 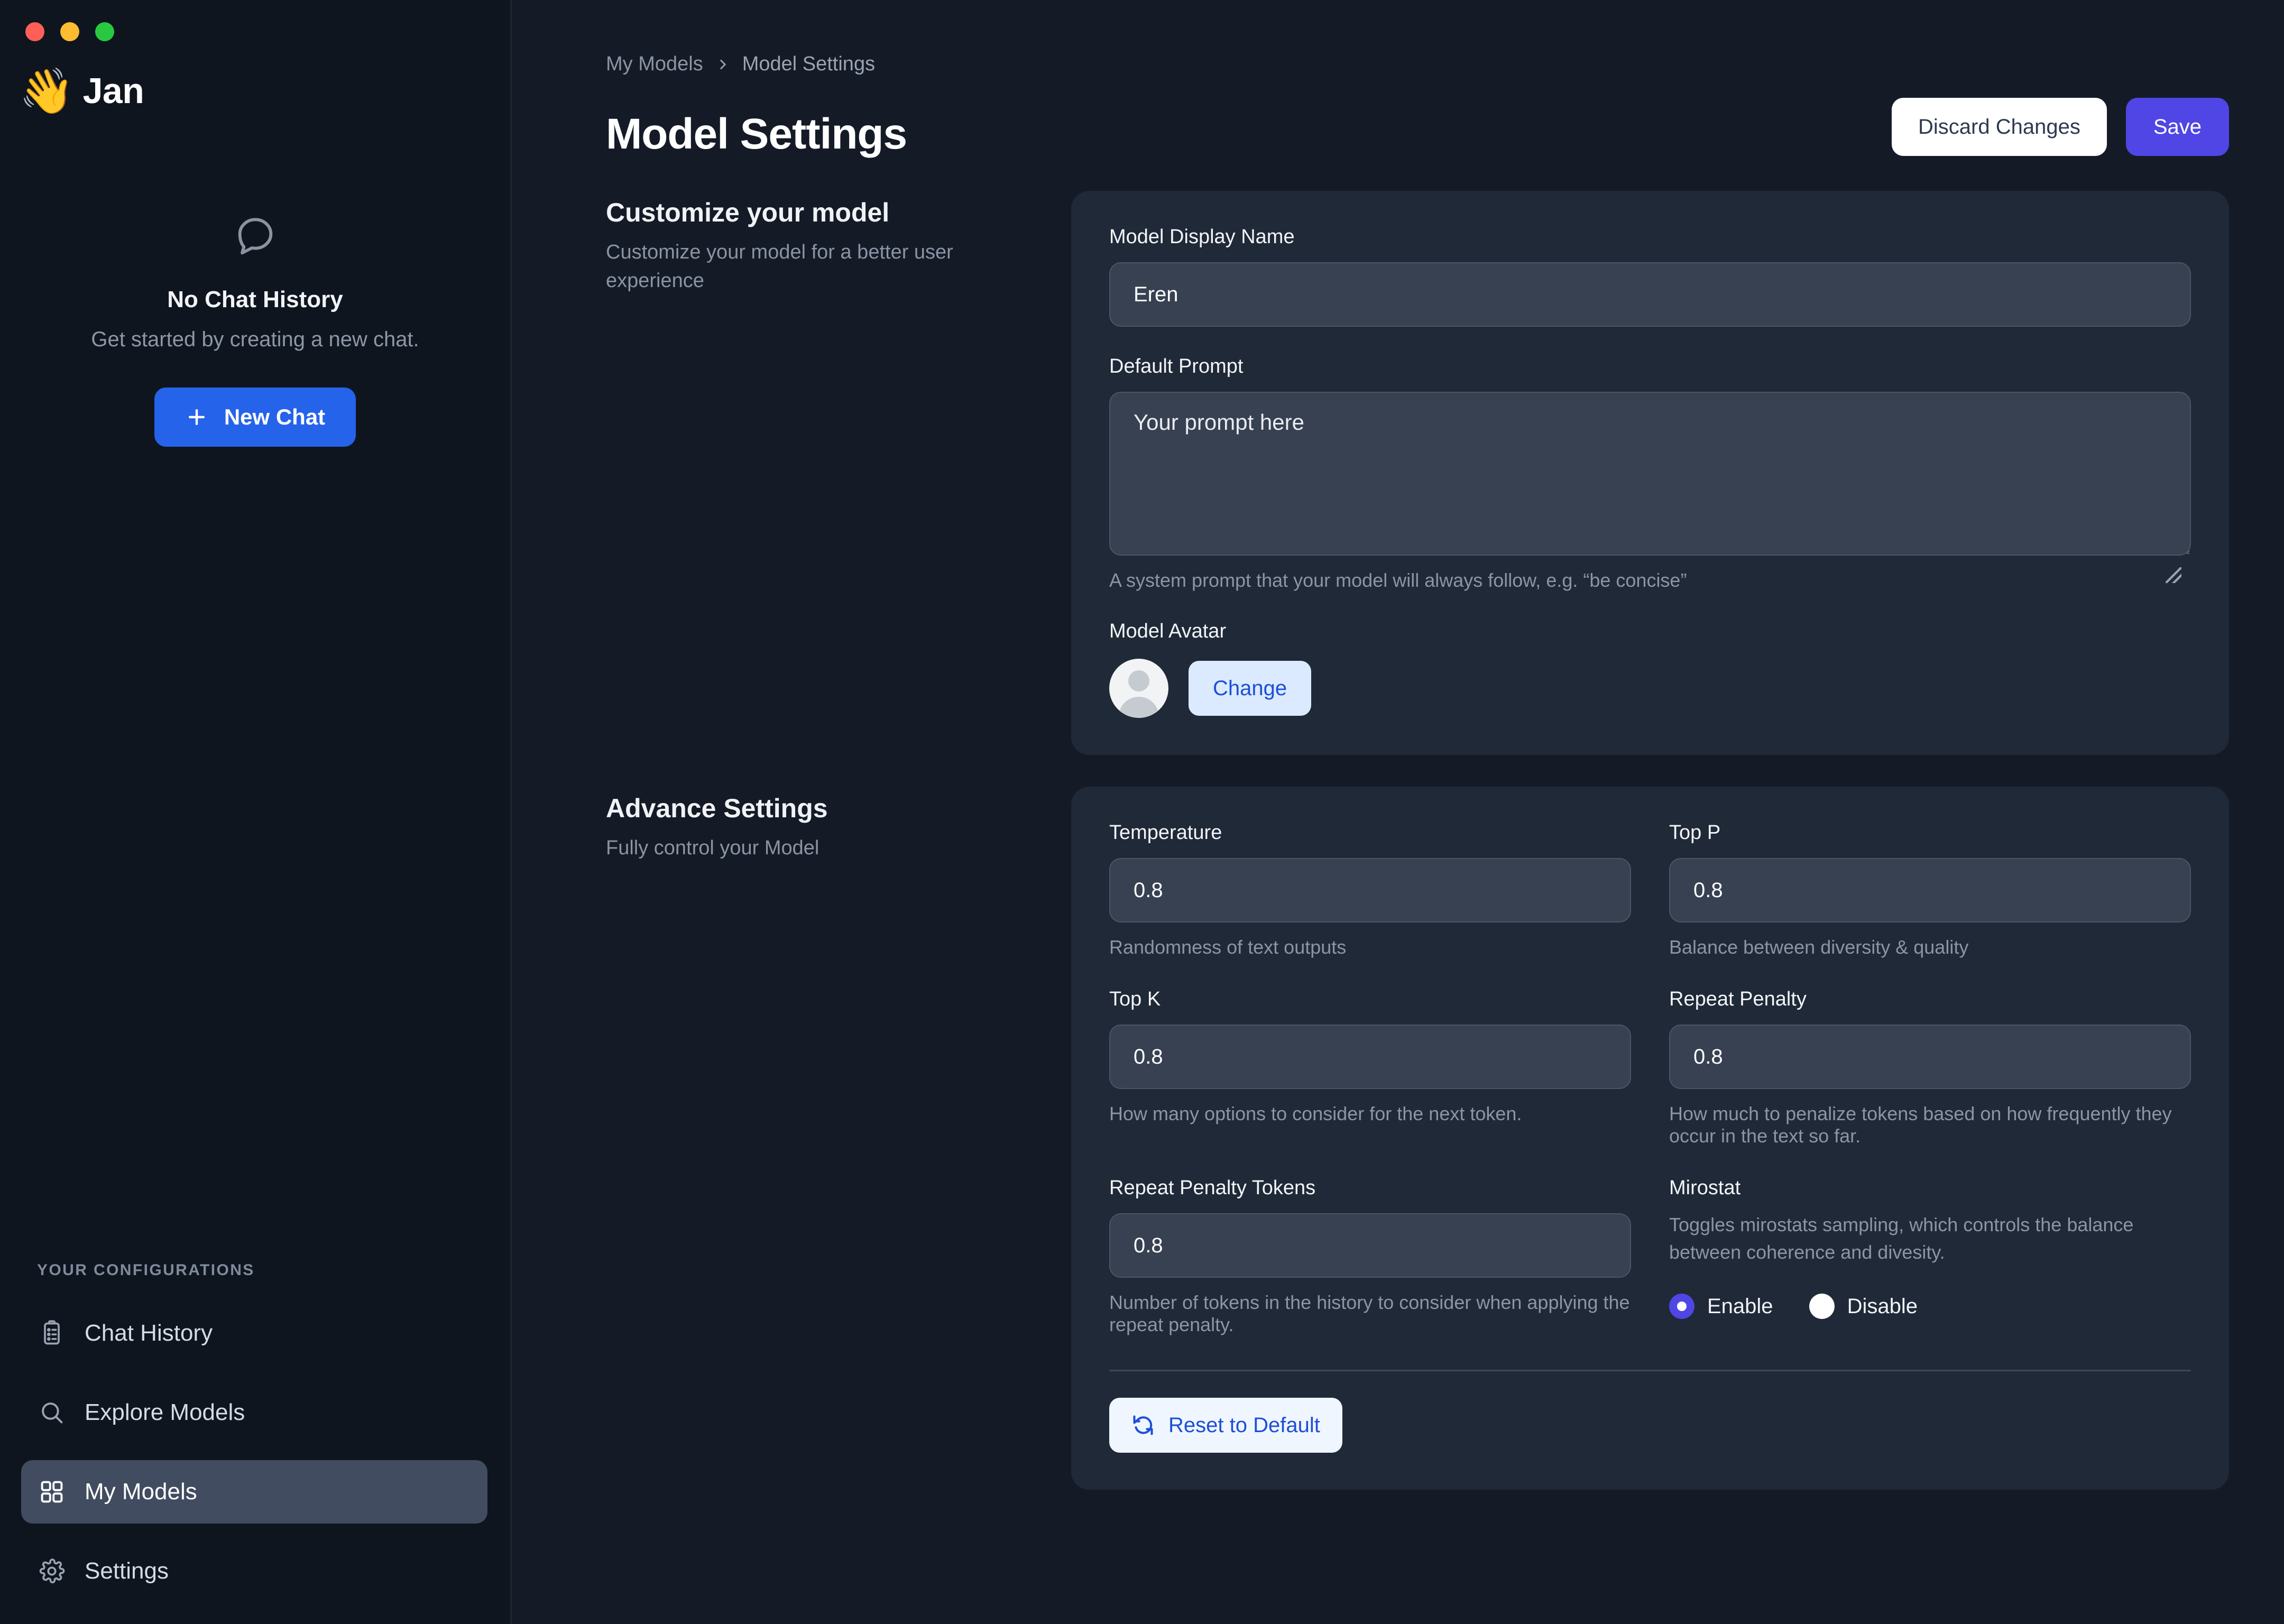 I want to click on repeat-penalty-tokens-input, so click(x=1370, y=1245).